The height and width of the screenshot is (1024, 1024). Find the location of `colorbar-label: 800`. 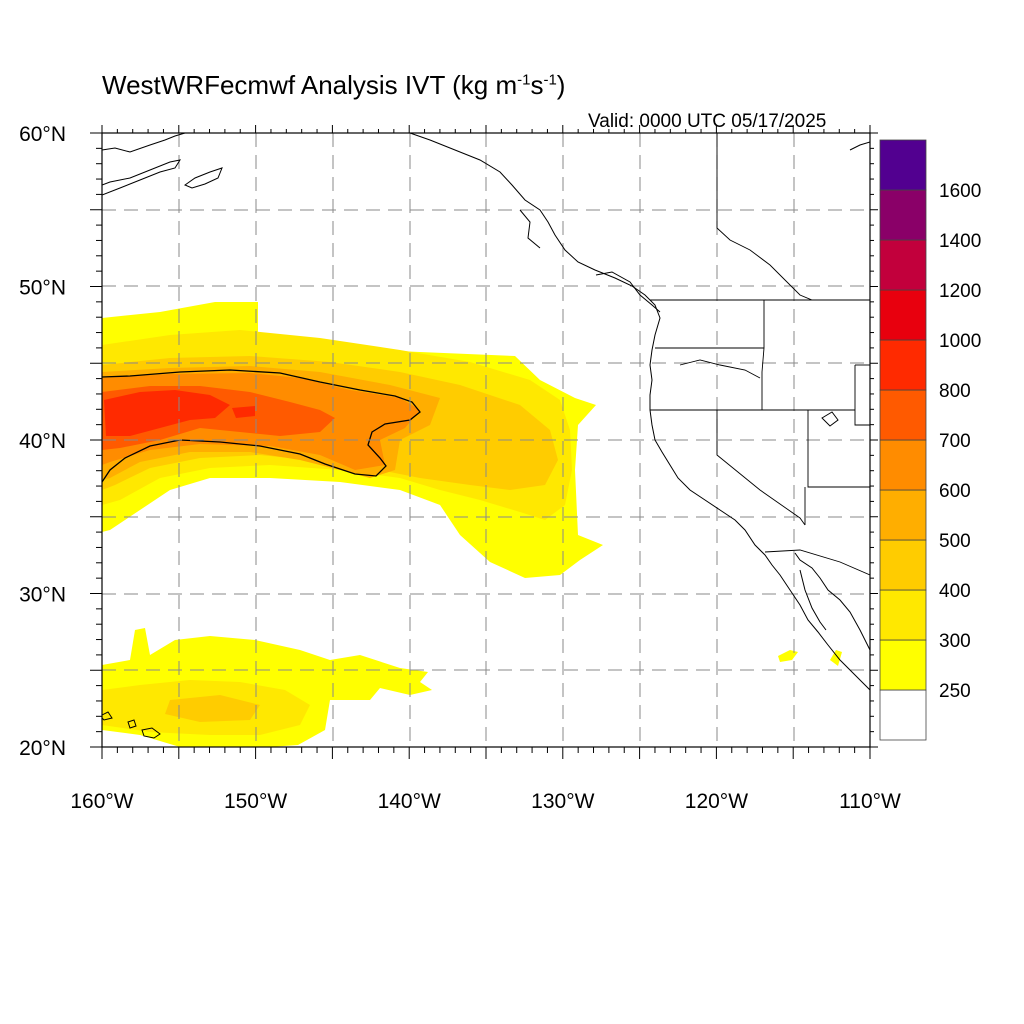

colorbar-label: 800 is located at coordinates (955, 391).